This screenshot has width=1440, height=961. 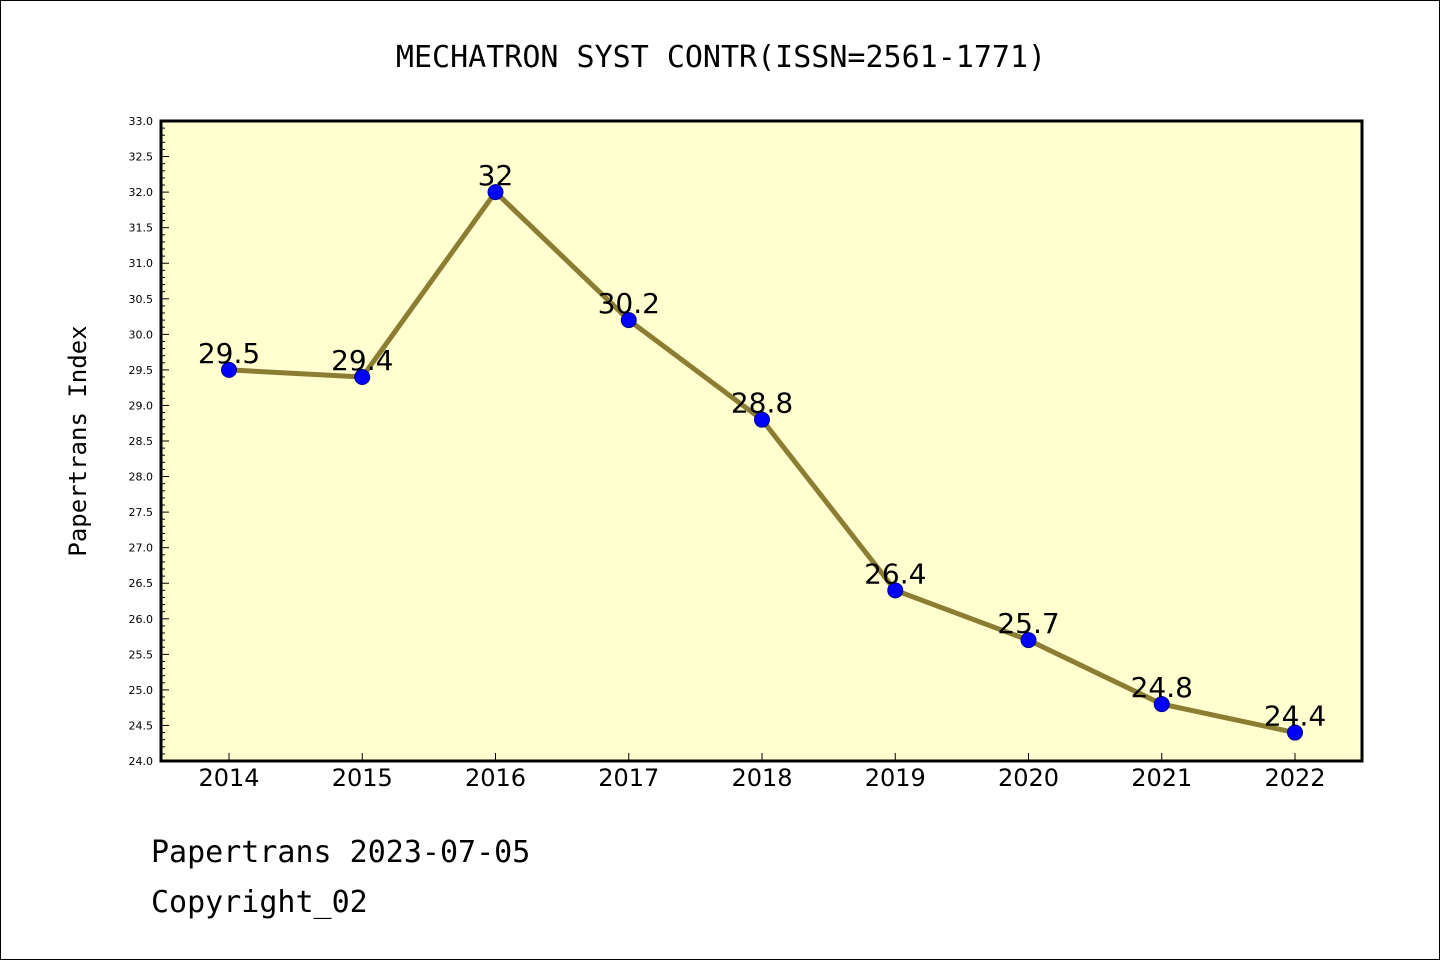 I want to click on y-tick-label: 27.5, so click(x=141, y=512).